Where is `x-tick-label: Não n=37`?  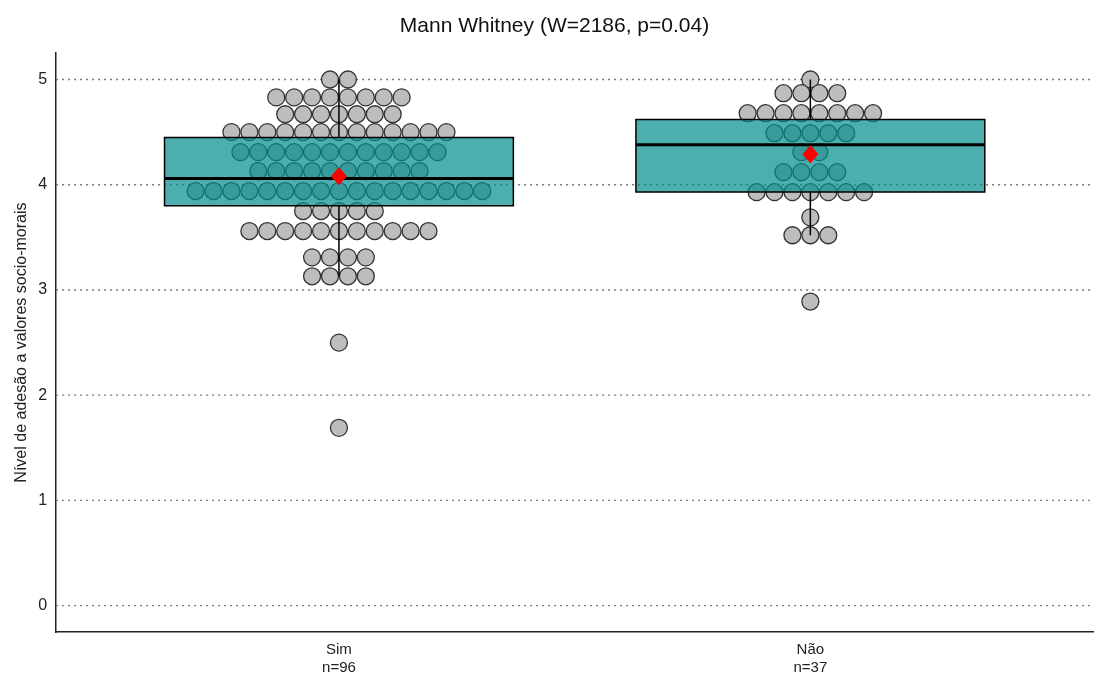 x-tick-label: Não n=37 is located at coordinates (810, 658).